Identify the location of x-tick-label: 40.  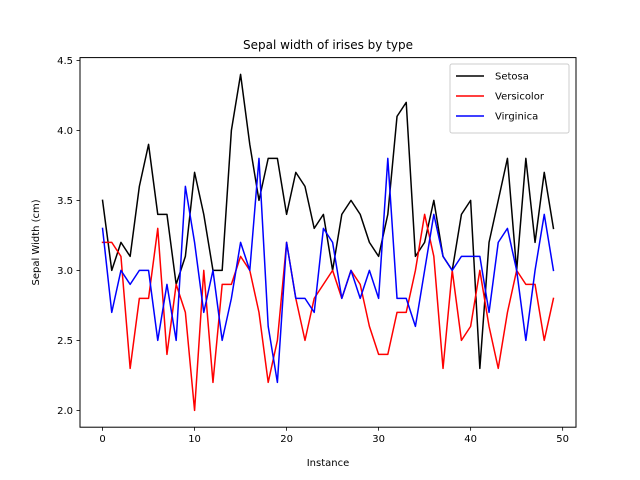
(470, 439).